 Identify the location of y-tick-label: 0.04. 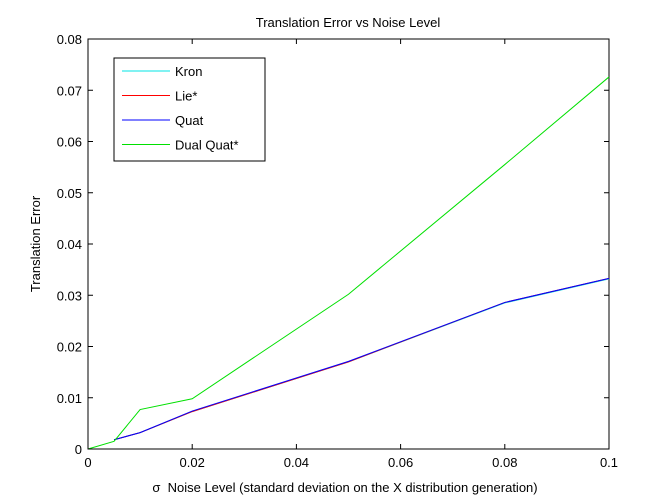
(69, 244).